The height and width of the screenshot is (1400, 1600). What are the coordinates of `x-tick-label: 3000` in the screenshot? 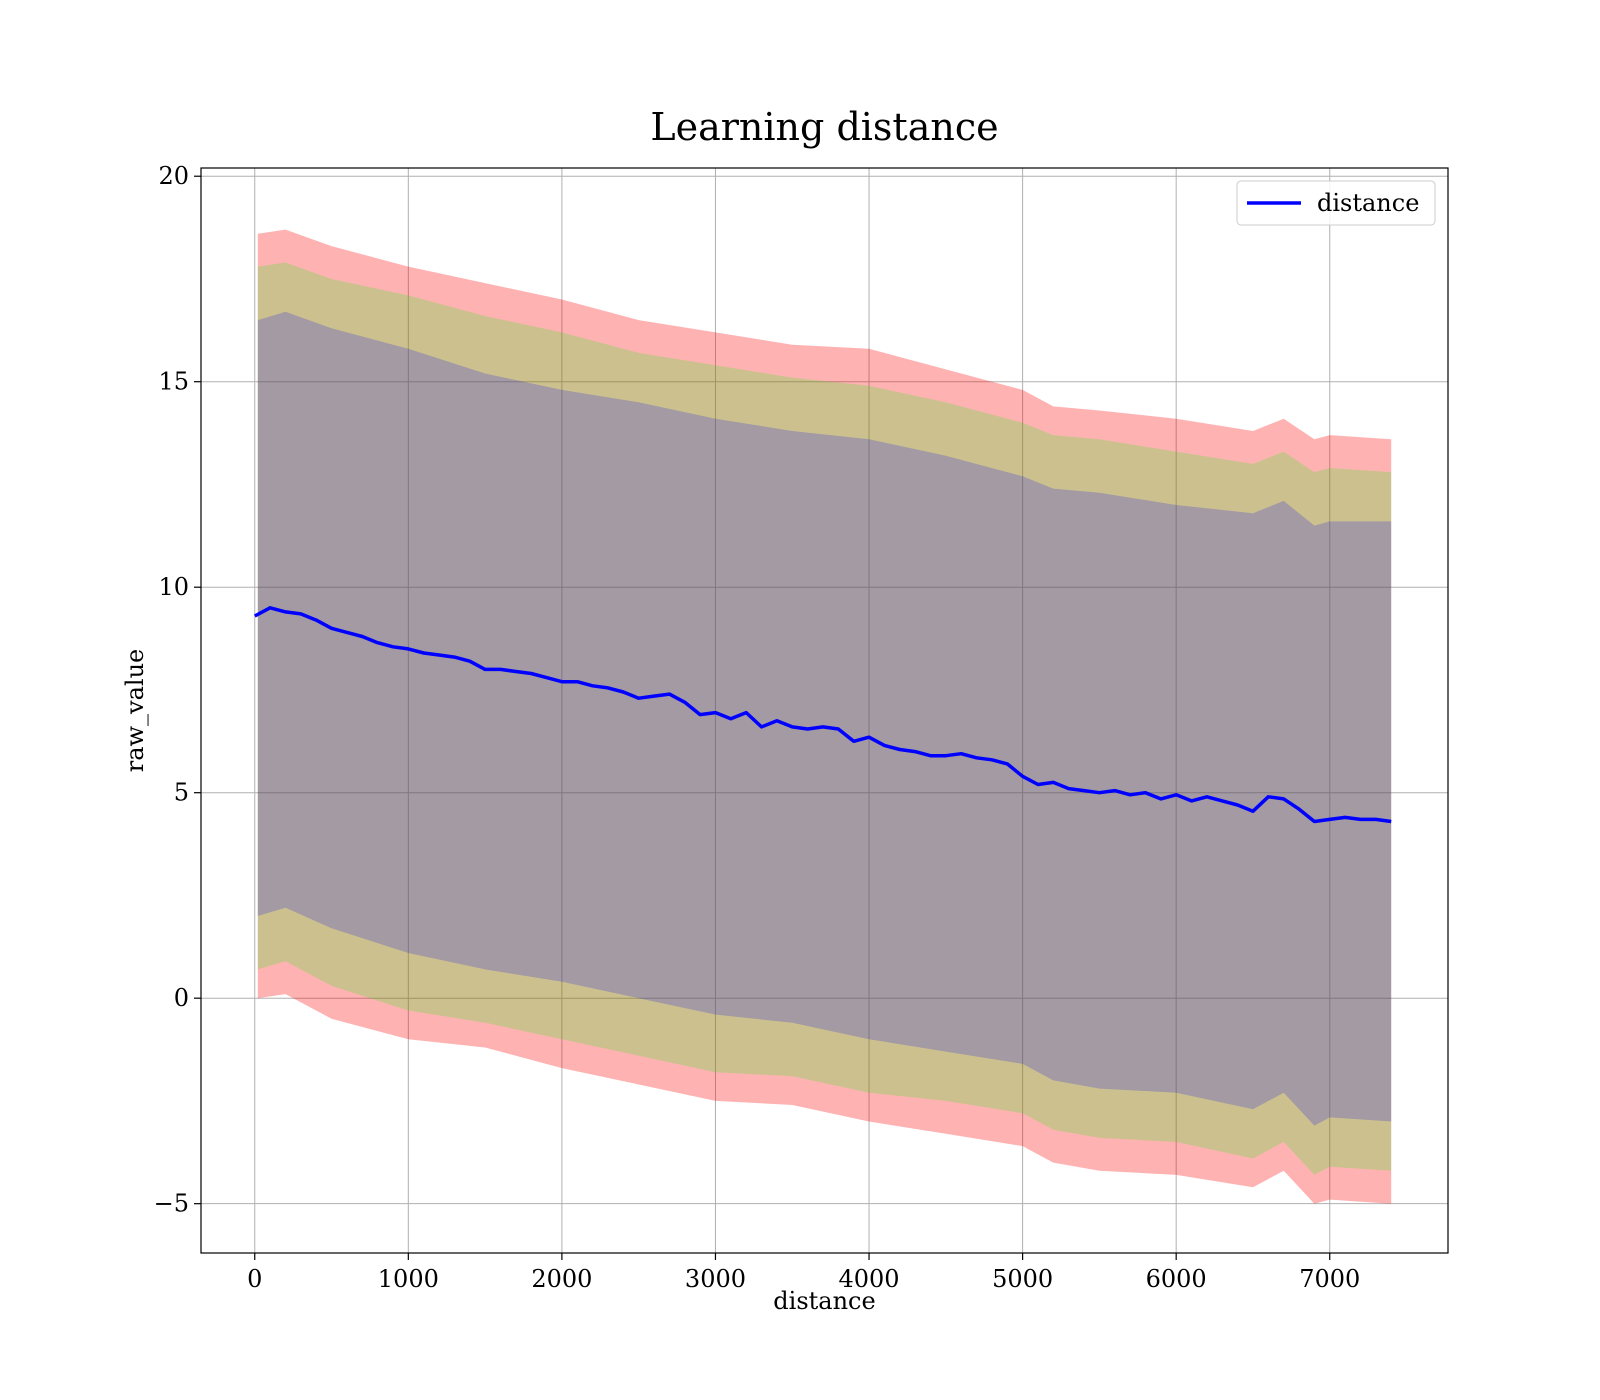 It's located at (715, 1279).